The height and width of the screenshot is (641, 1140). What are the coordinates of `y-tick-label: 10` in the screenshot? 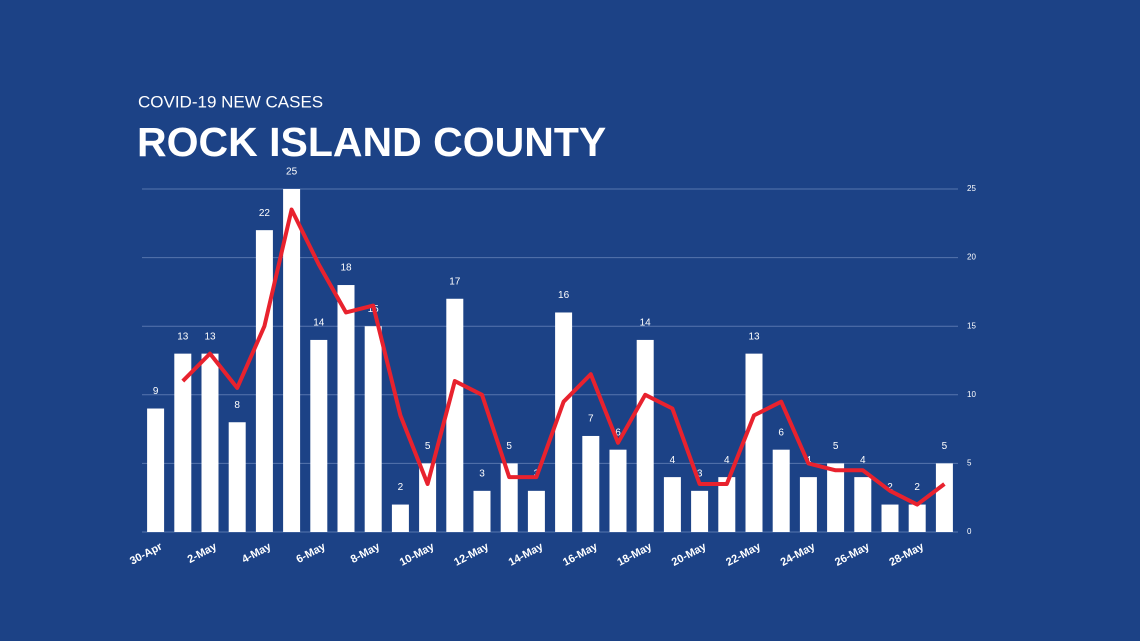 It's located at (971, 394).